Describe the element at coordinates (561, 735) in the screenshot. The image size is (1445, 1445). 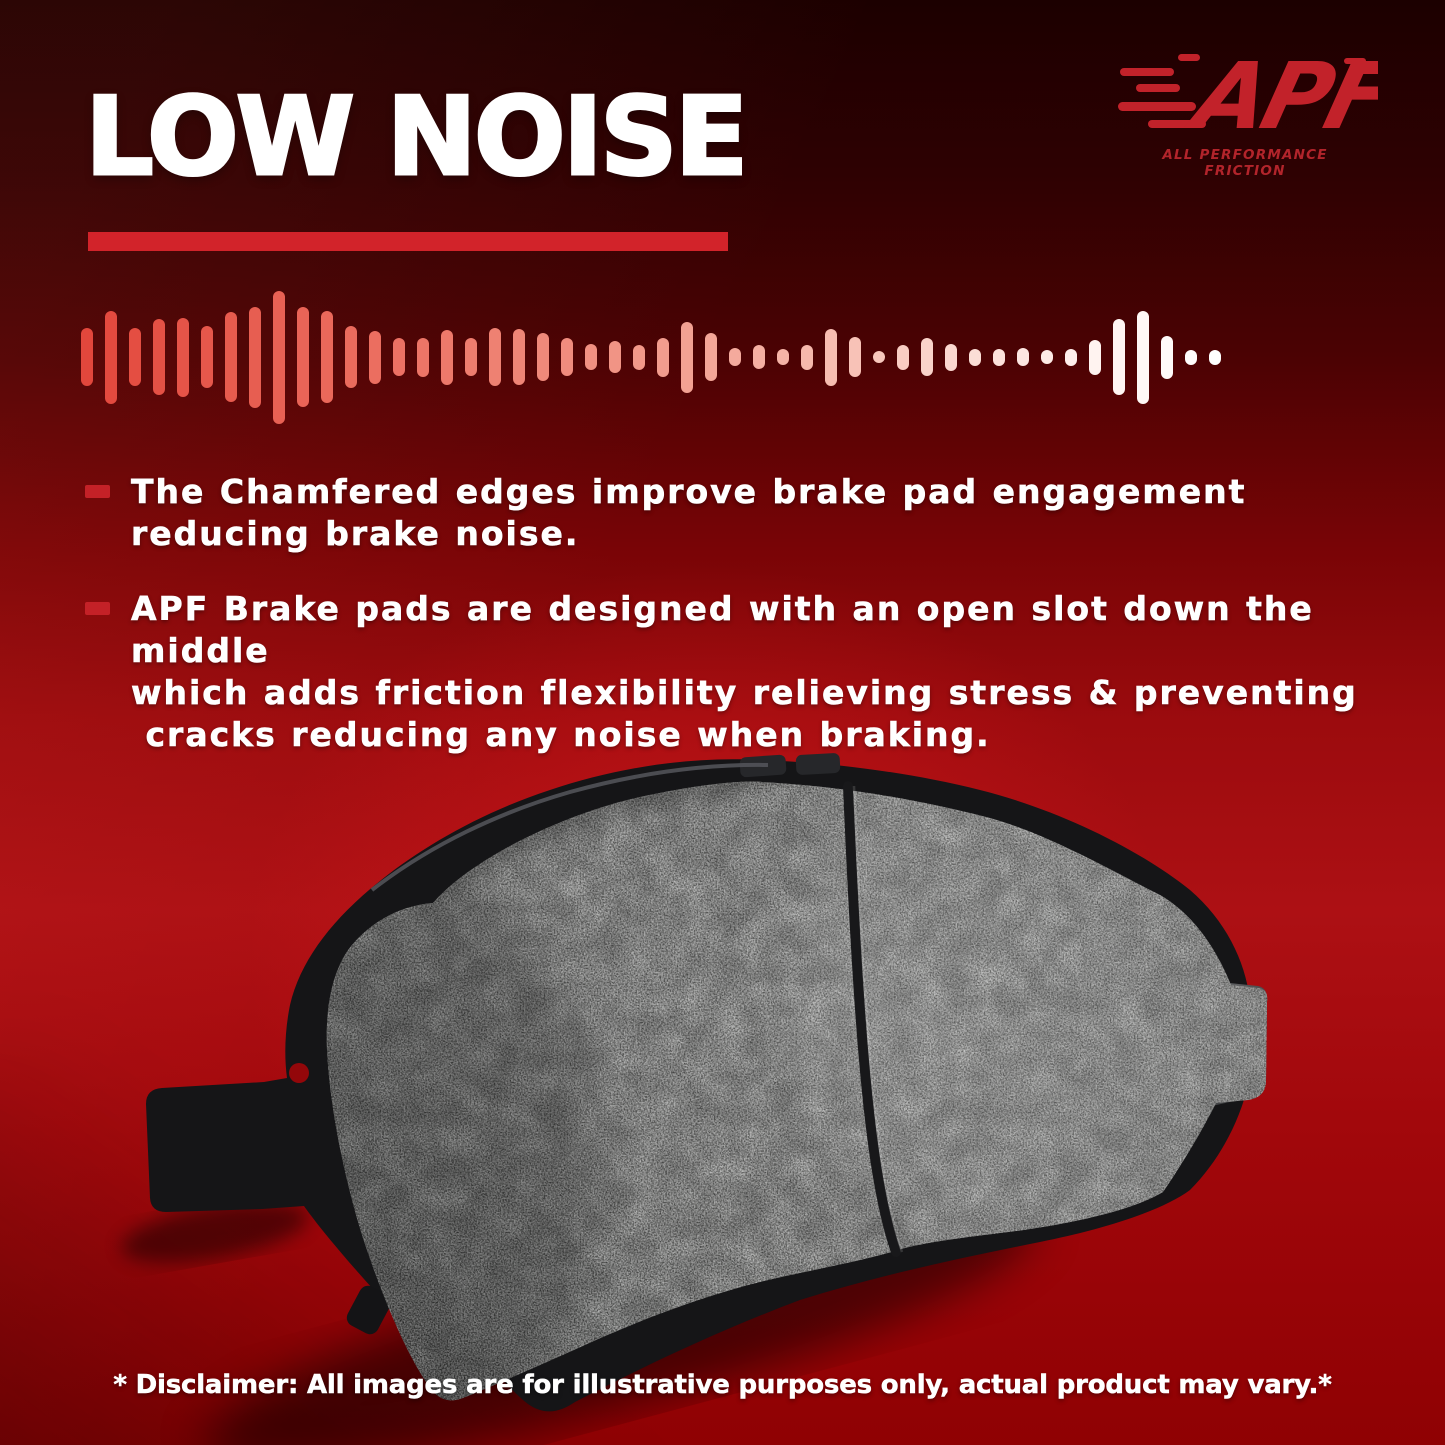
I see `bullet-line: cracks reducing any noise when braking.` at that location.